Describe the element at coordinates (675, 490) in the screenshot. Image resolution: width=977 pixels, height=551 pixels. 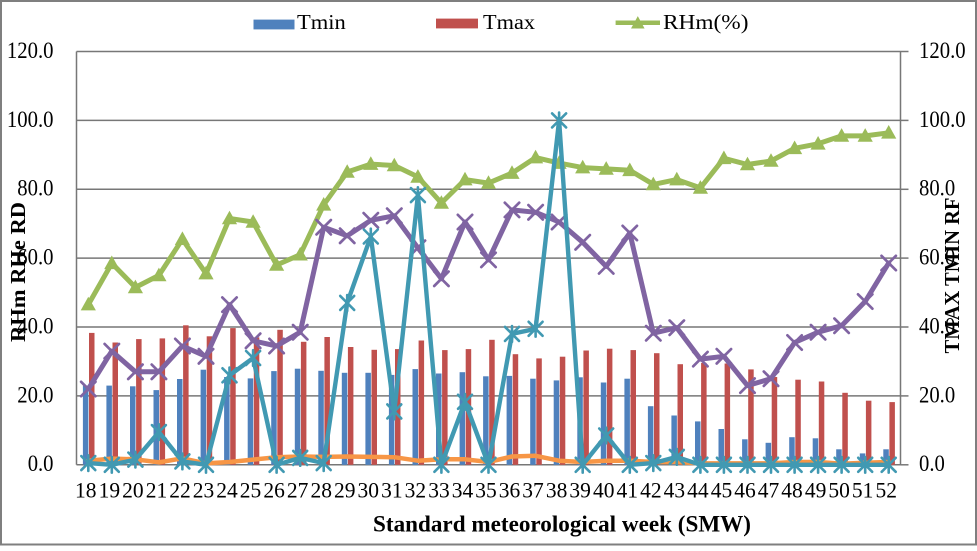
I see `svg-text: 43` at that location.